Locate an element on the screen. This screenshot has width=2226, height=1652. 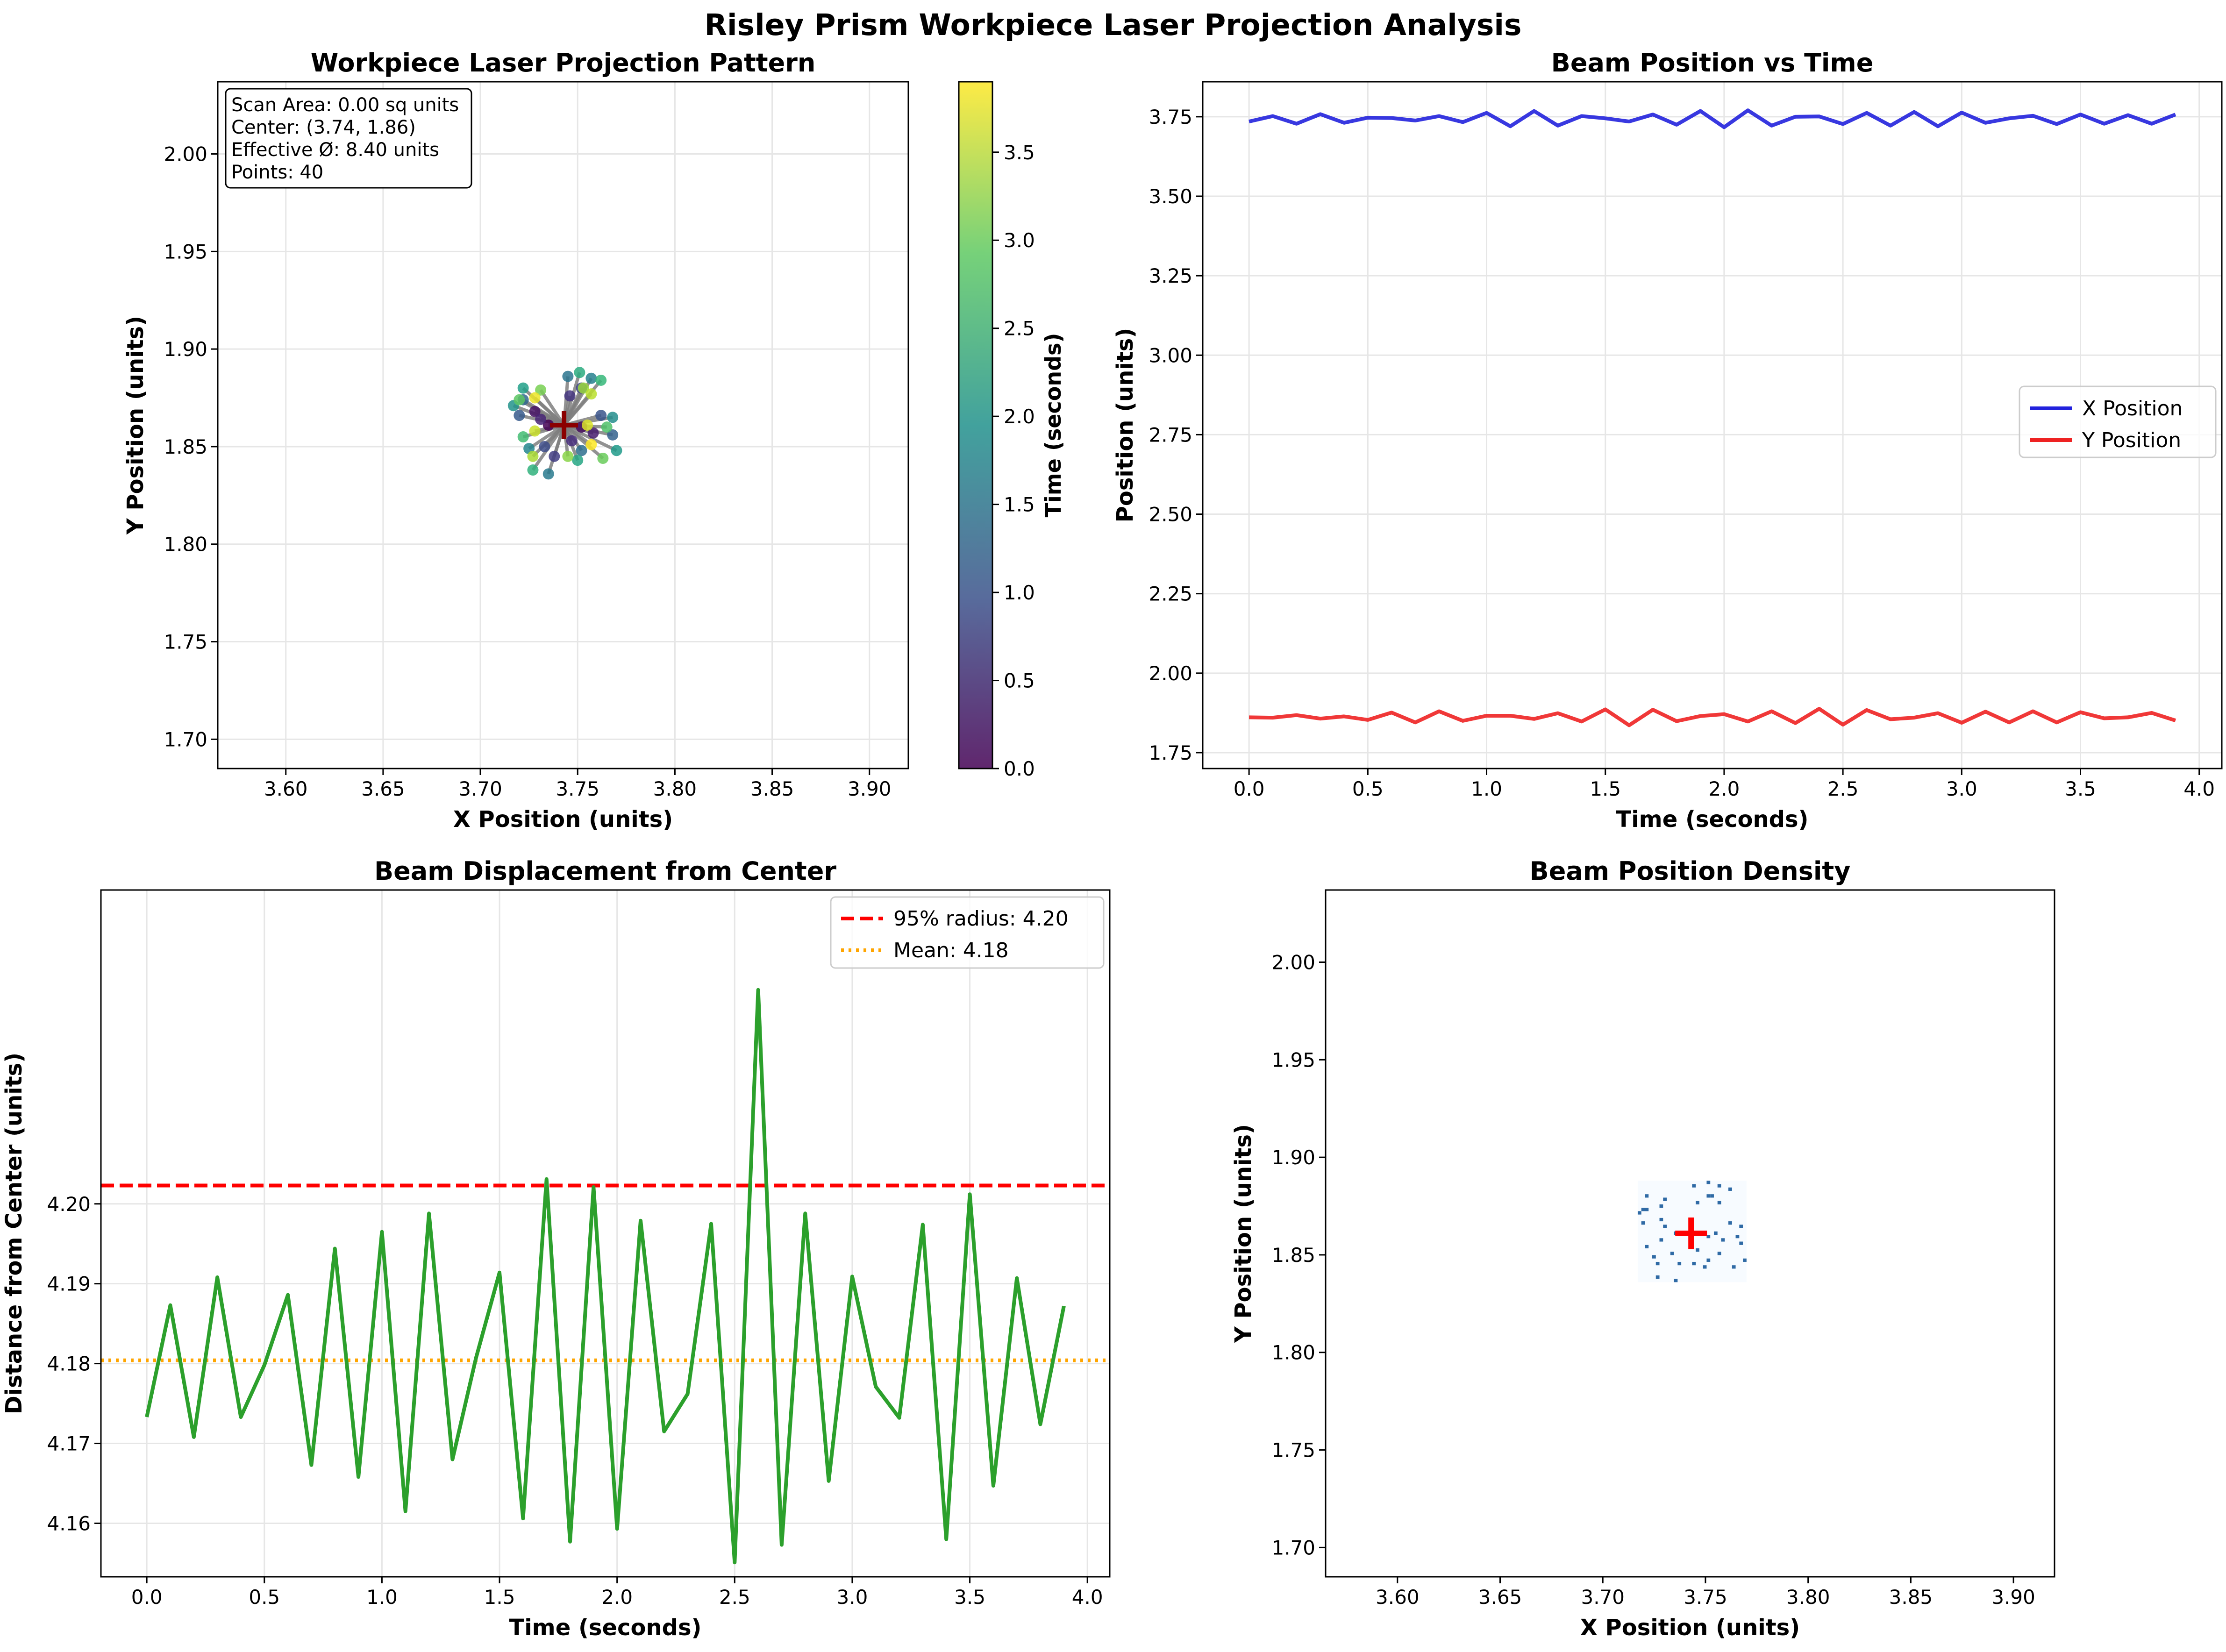
info-box-line: Scan Area: 0.00 sq units is located at coordinates (345, 105).